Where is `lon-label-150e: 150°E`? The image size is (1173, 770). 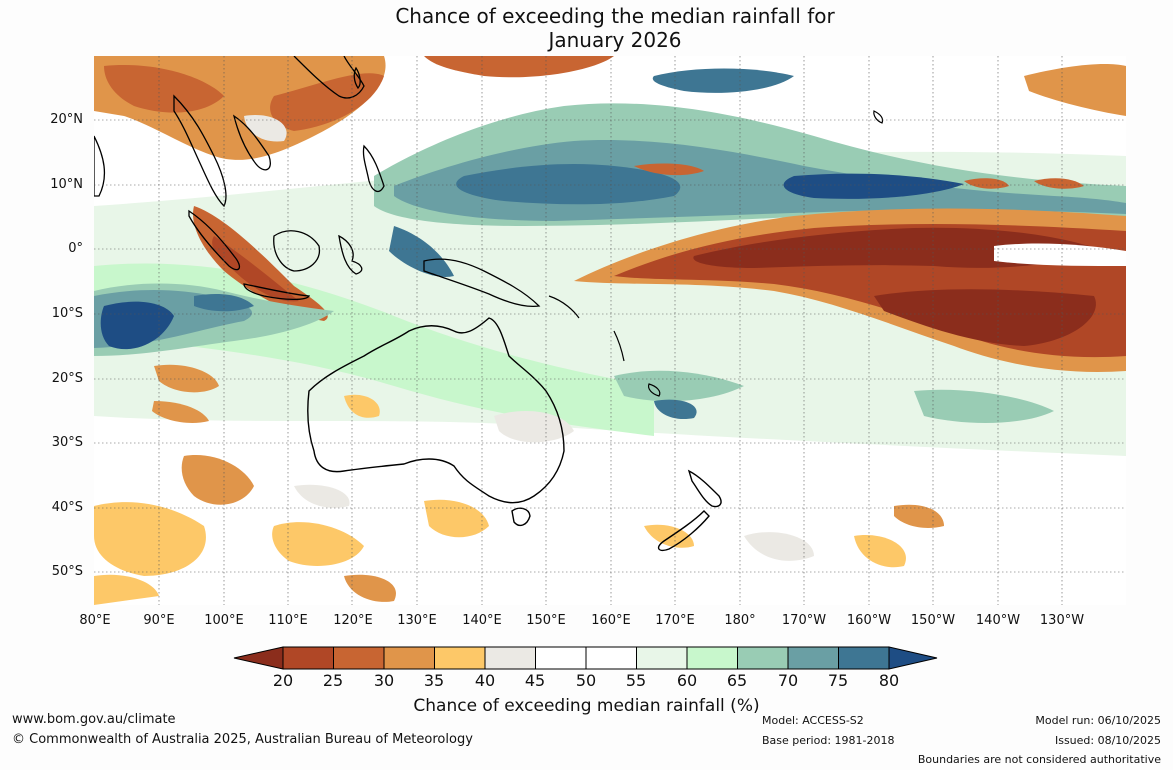
lon-label-150e: 150°E is located at coordinates (546, 620).